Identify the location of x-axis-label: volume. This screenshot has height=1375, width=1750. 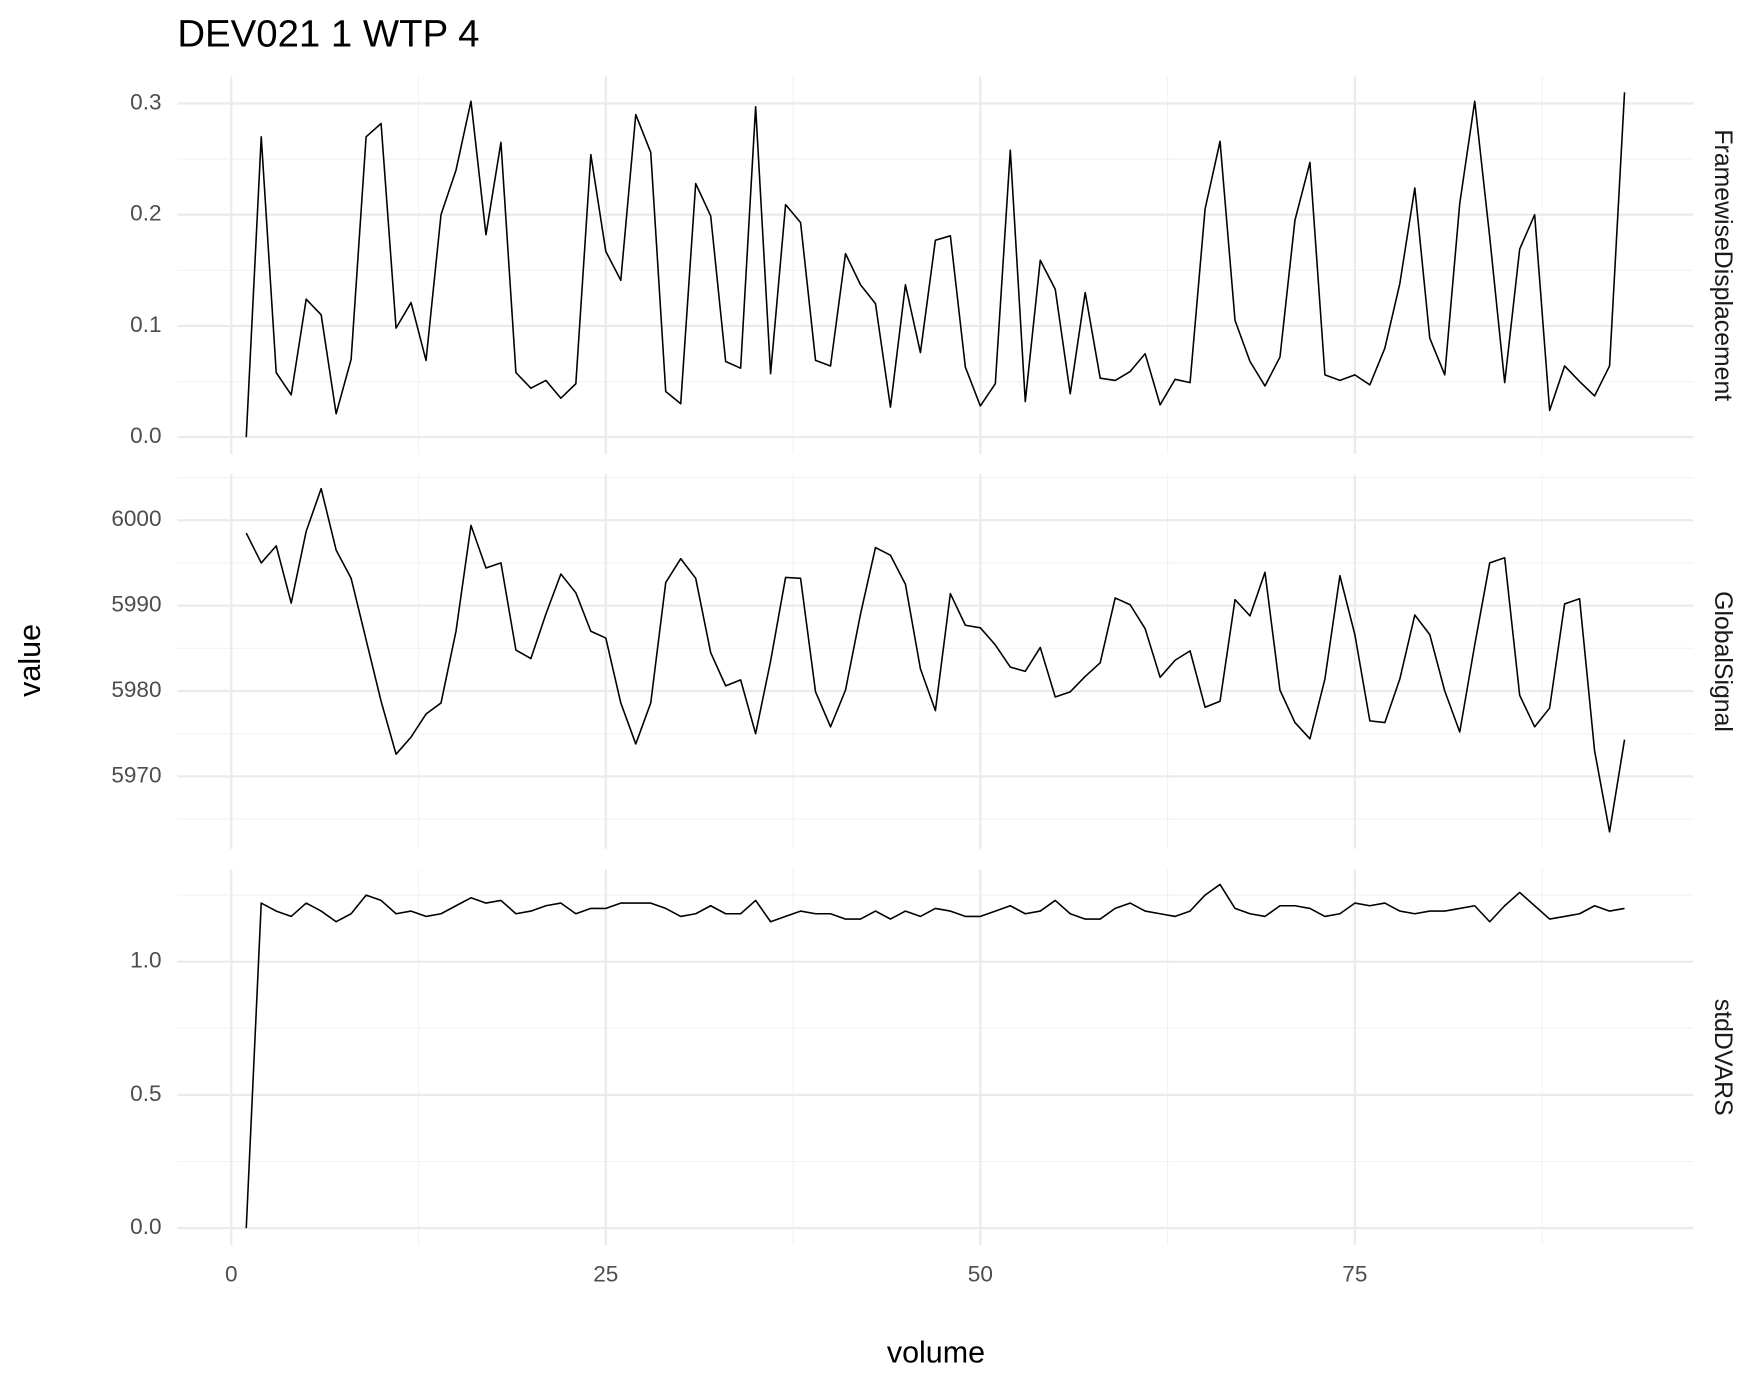
(936, 1353).